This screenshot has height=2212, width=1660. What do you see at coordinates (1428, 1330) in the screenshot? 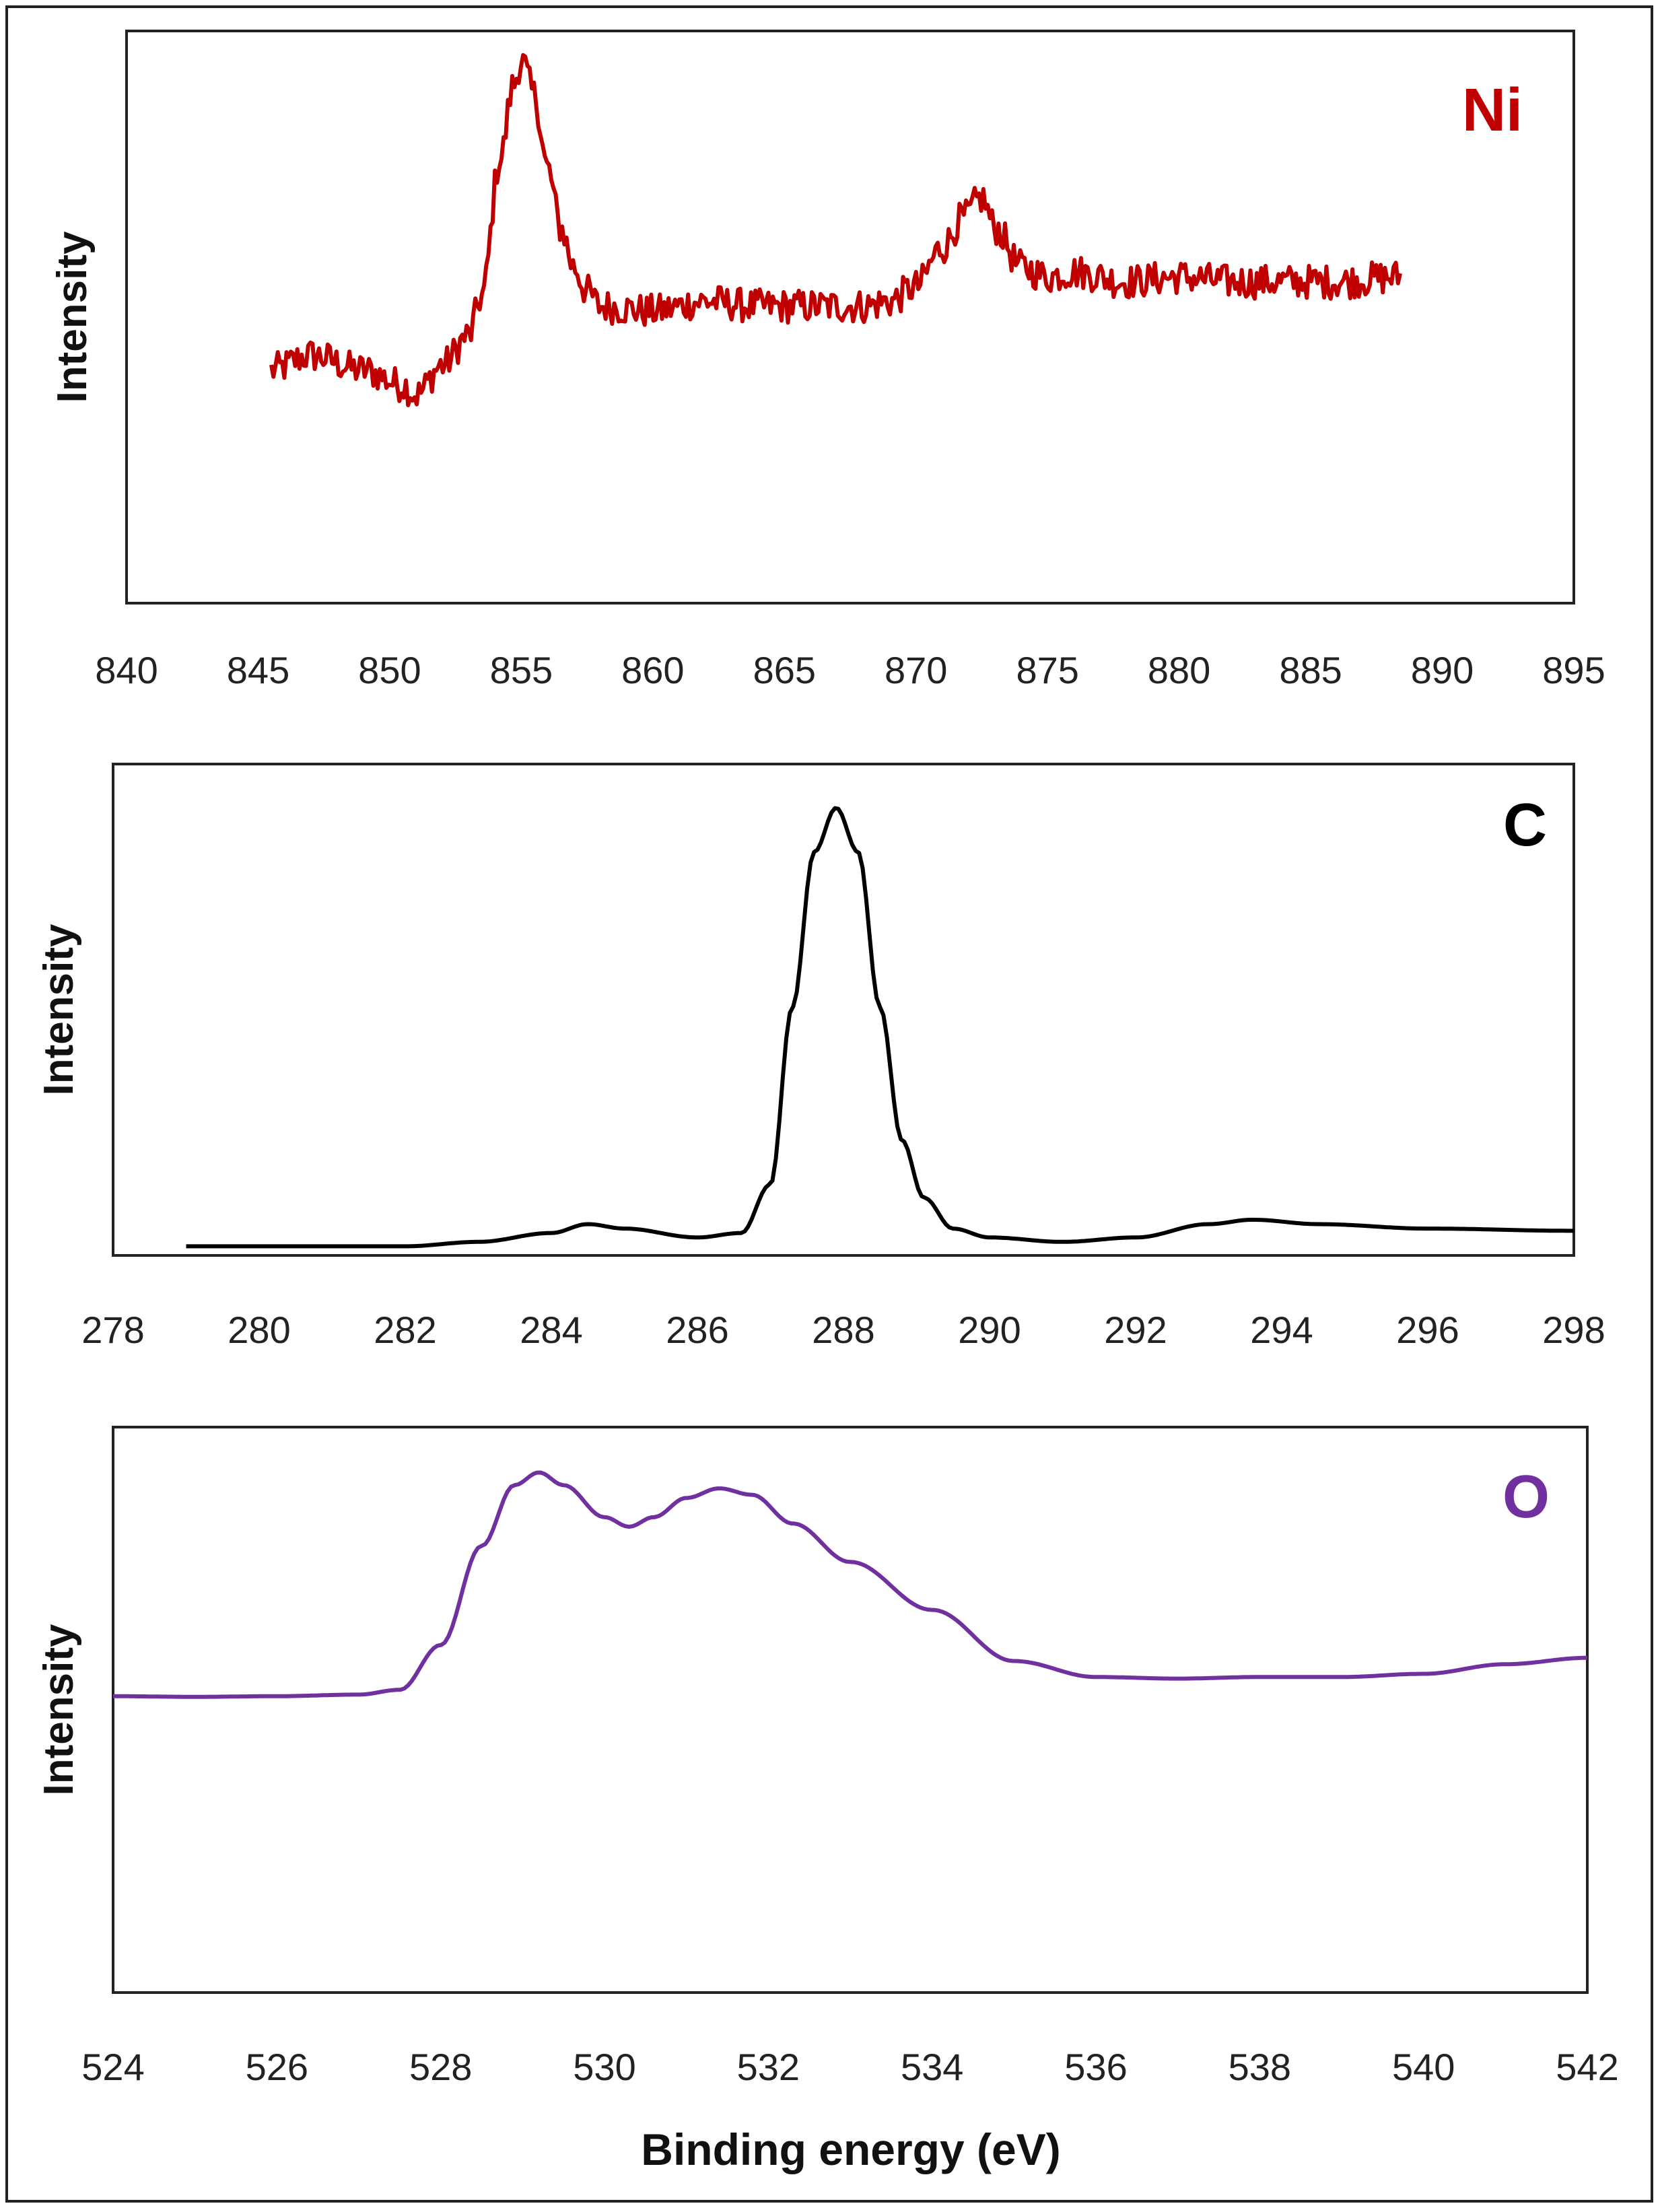
I see `c-x-tick-label: 296` at bounding box center [1428, 1330].